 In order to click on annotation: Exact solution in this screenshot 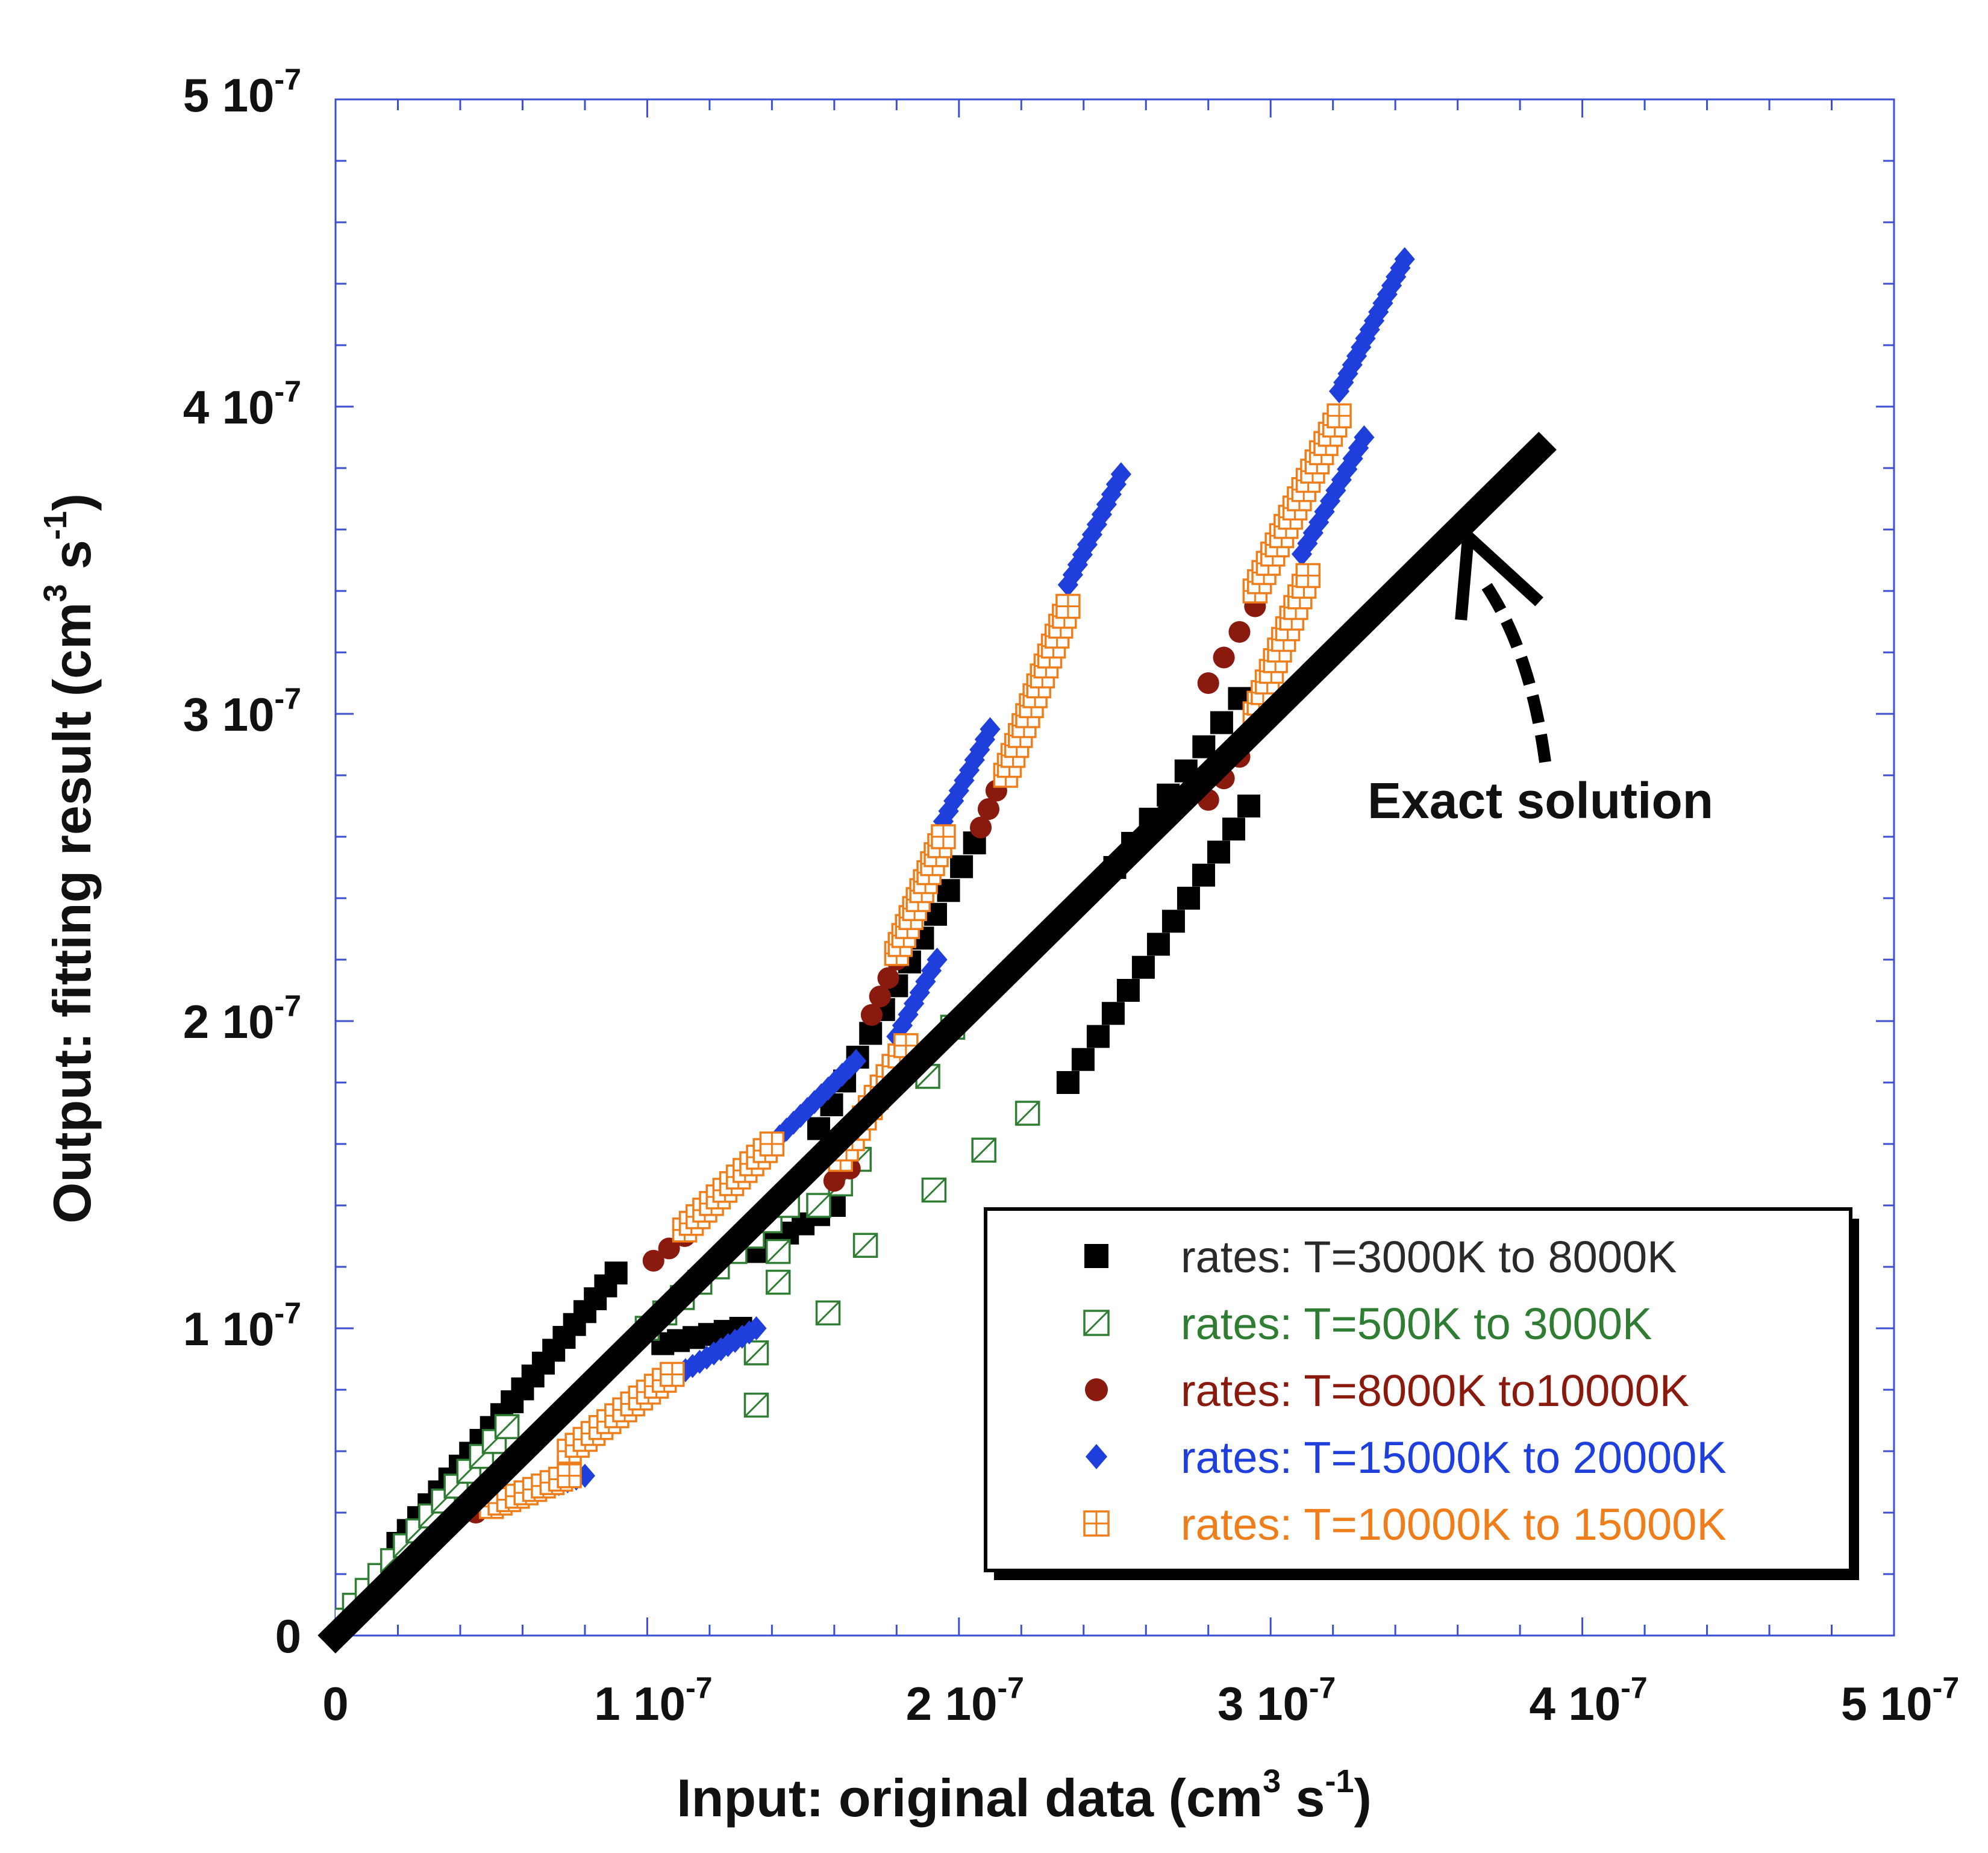, I will do `click(1540, 676)`.